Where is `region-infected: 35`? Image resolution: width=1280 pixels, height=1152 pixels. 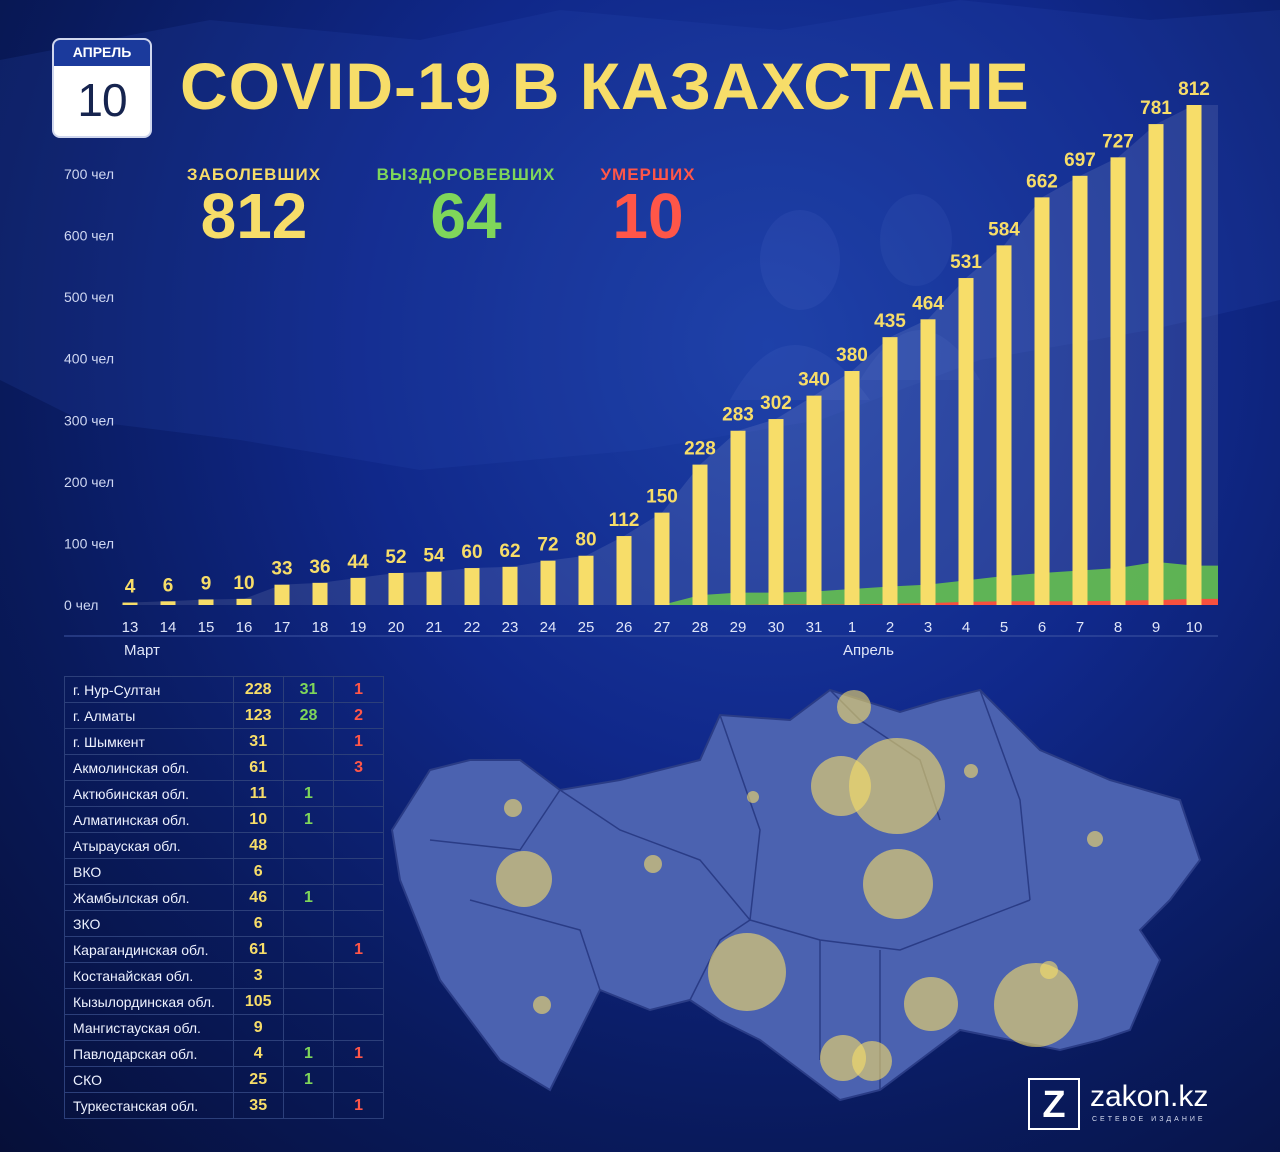
region-infected: 35 is located at coordinates (258, 1105).